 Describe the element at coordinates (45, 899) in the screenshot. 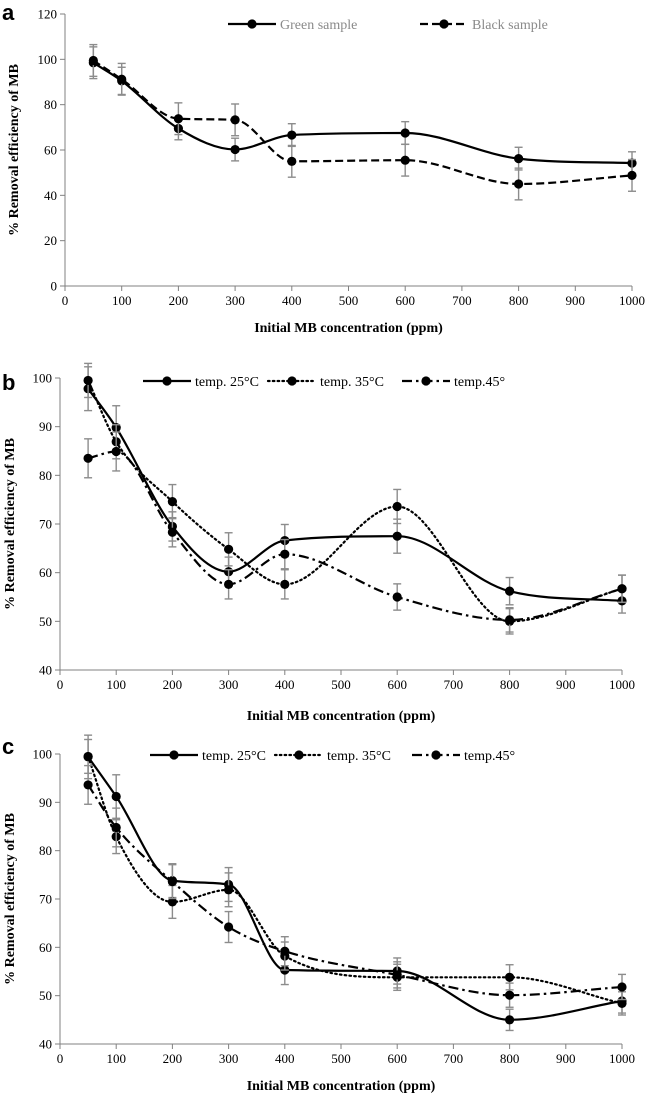

I see `y-tick-label: 70` at that location.